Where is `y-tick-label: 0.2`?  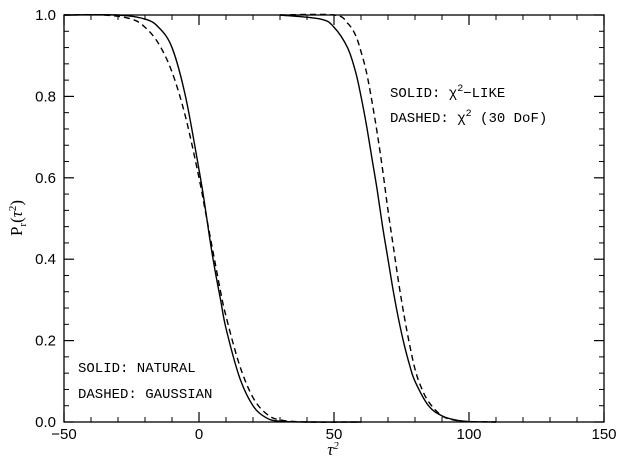
y-tick-label: 0.2 is located at coordinates (45, 341).